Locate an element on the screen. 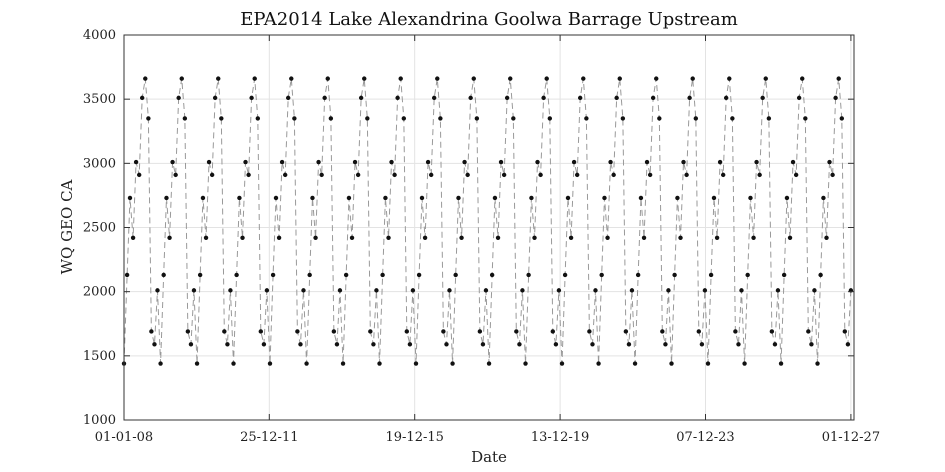 The width and height of the screenshot is (945, 472). y-tick-label: 2500 is located at coordinates (99, 228).